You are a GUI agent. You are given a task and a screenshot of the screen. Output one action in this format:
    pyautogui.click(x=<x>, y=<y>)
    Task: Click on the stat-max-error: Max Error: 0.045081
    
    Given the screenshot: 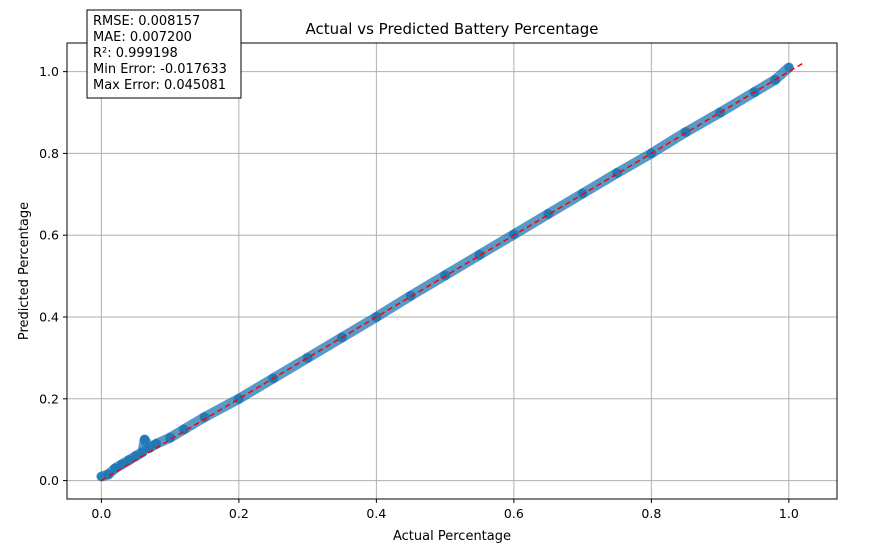 What is the action you would take?
    pyautogui.click(x=159, y=85)
    